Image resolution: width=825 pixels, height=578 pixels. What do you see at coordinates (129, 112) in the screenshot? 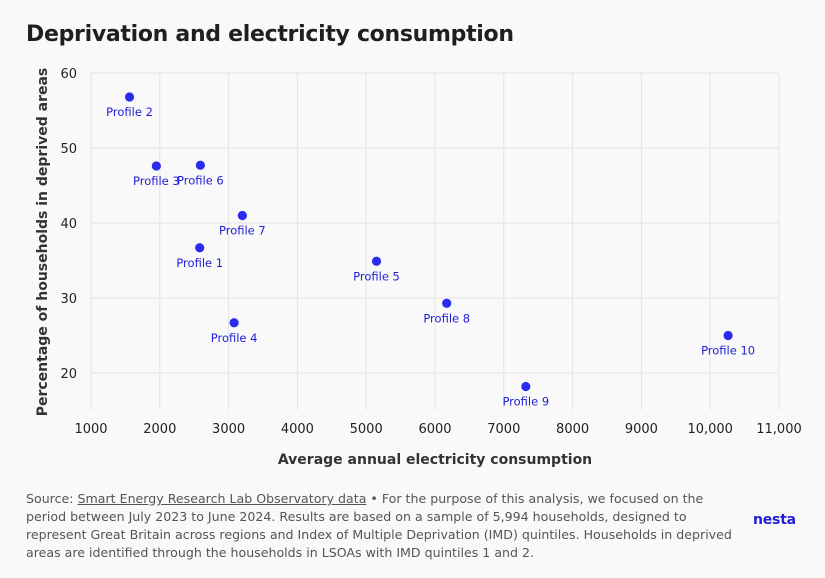
I see `data-point-label: Profile 2` at bounding box center [129, 112].